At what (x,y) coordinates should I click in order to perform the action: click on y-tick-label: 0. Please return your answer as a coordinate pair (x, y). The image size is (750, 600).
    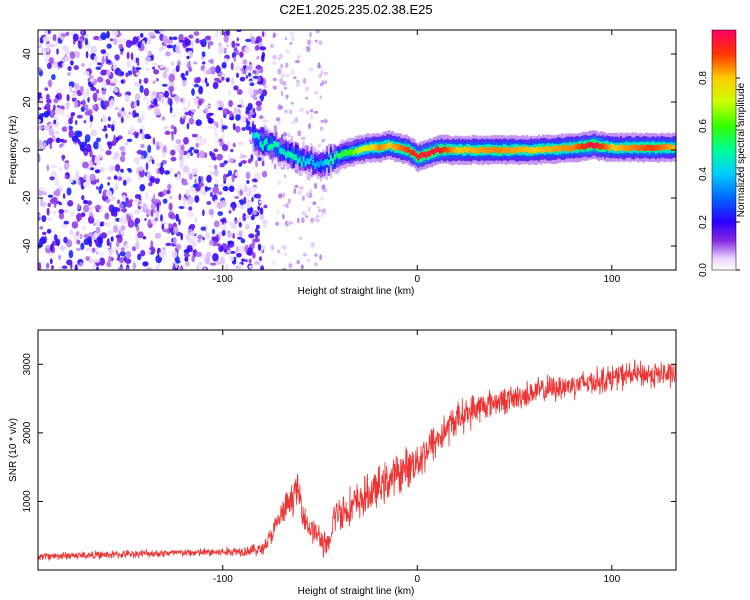
    Looking at the image, I should click on (27, 150).